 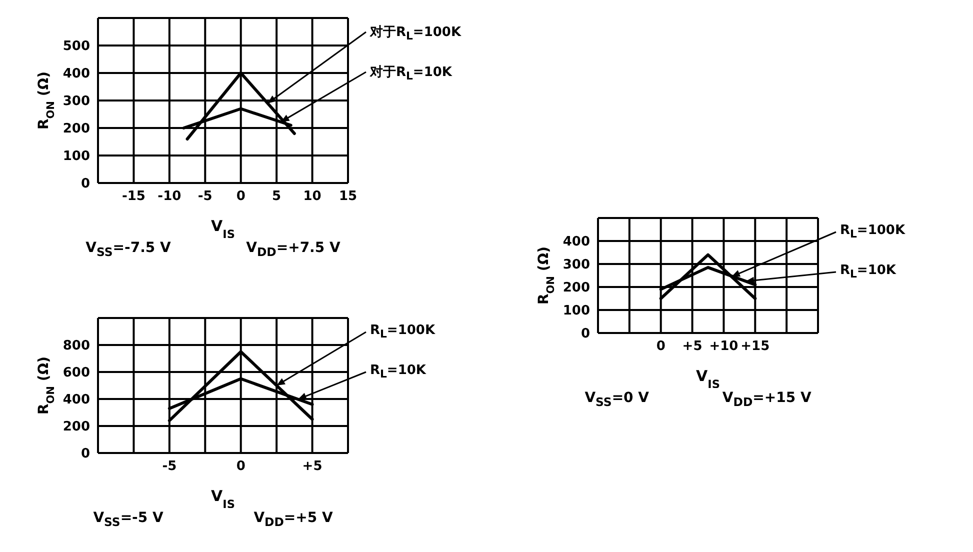 What do you see at coordinates (170, 196) in the screenshot?
I see `x-tick-label: -10` at bounding box center [170, 196].